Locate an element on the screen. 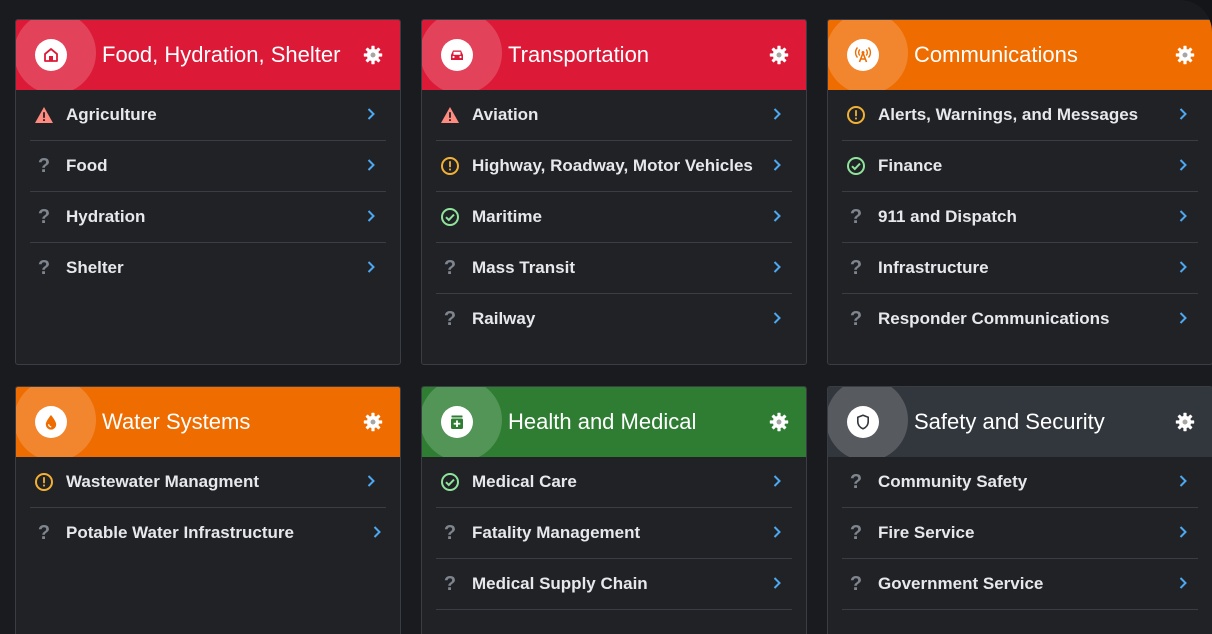 The width and height of the screenshot is (1212, 634). item-label: Potable Water Infrastructure is located at coordinates (180, 532).